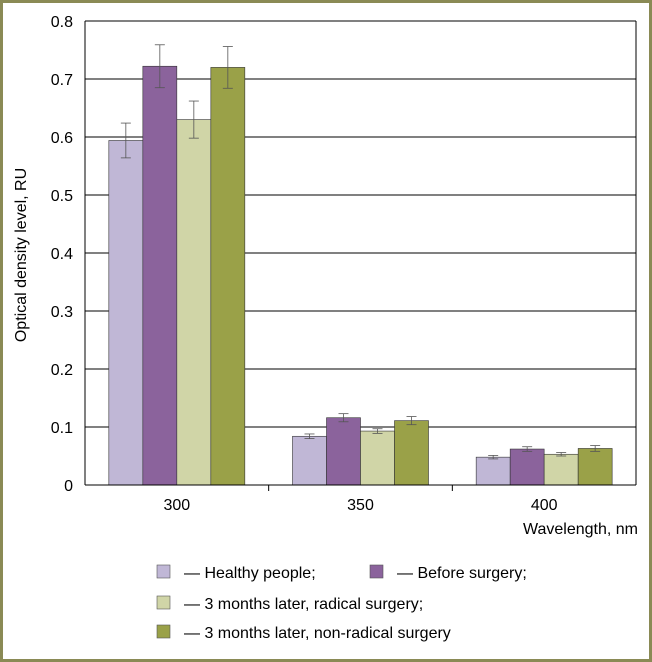 This screenshot has height=662, width=652. I want to click on x-axis-title: Wavelength, nm, so click(580, 529).